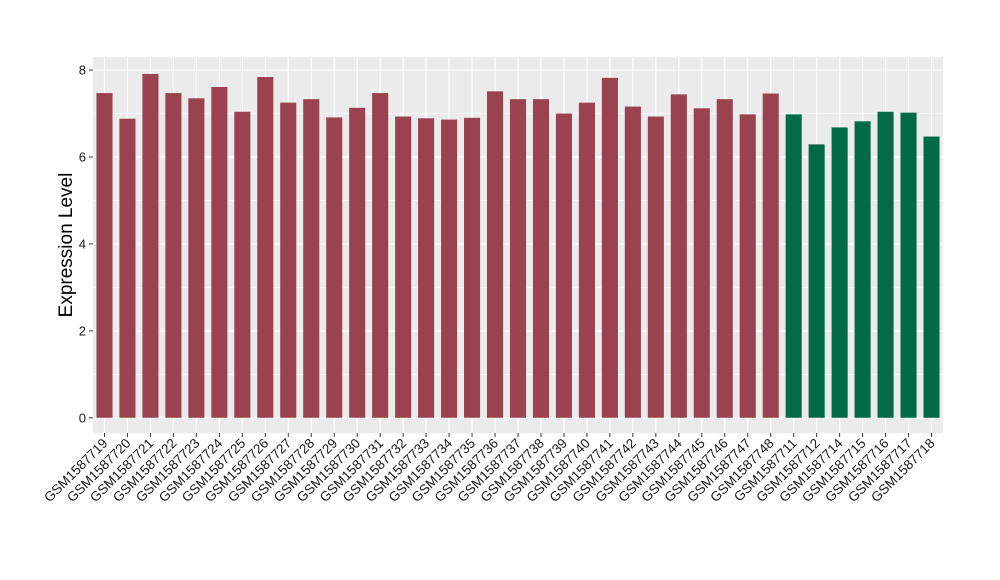 The width and height of the screenshot is (1000, 580). I want to click on bar-GSM1587722, so click(173, 255).